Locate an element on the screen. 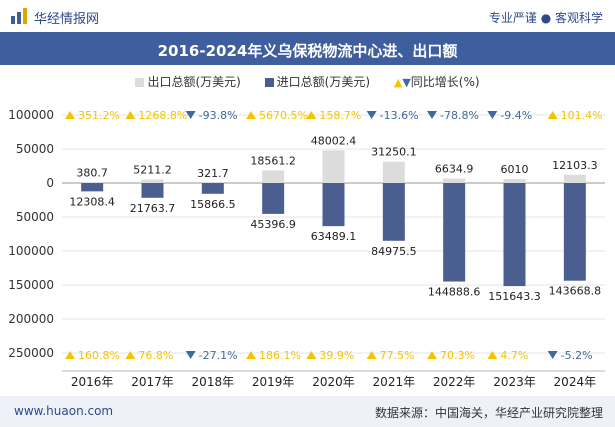 This screenshot has height=427, width=615. import-value-label: 151643.3 is located at coordinates (514, 296).